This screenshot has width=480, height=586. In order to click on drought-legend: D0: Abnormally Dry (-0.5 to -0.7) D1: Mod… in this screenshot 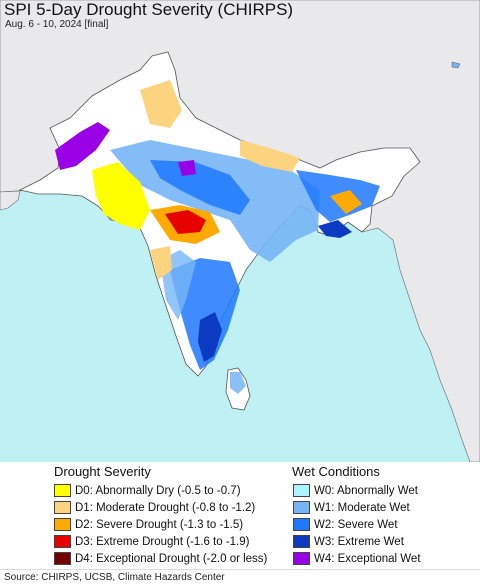, I will do `click(160, 524)`.